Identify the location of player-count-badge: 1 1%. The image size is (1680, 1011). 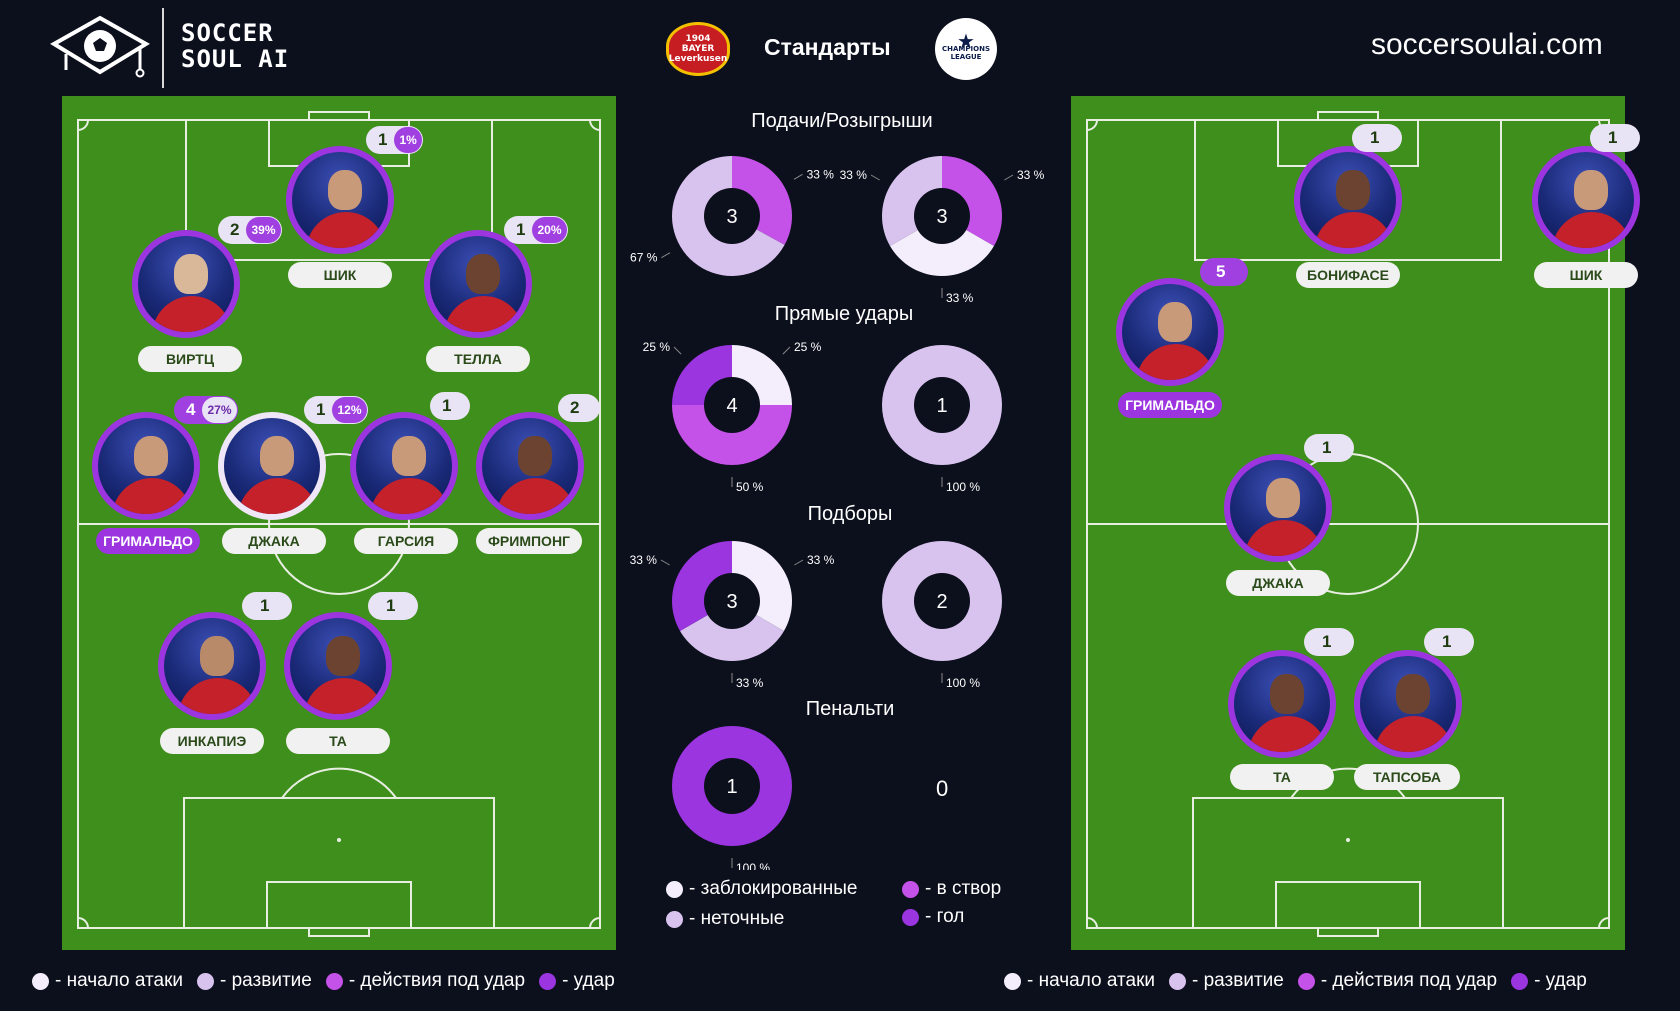
(394, 140).